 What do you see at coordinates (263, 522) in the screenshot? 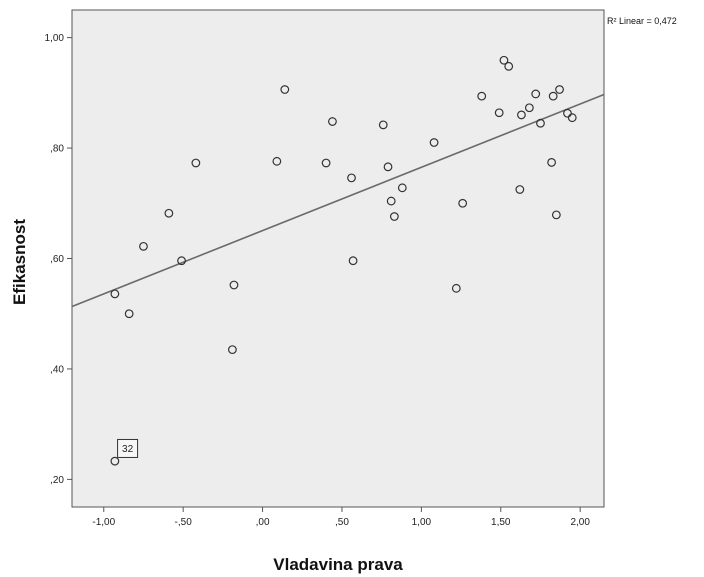
I see `x-tick-label: ,00` at bounding box center [263, 522].